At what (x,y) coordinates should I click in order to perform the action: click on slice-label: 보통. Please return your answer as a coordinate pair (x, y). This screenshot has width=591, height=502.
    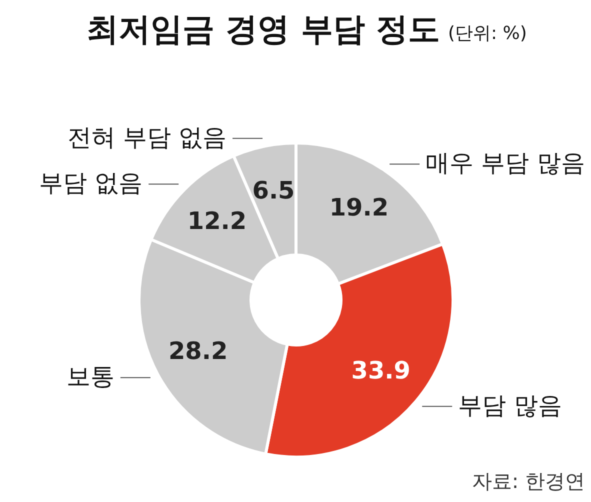
    Looking at the image, I should click on (90, 376).